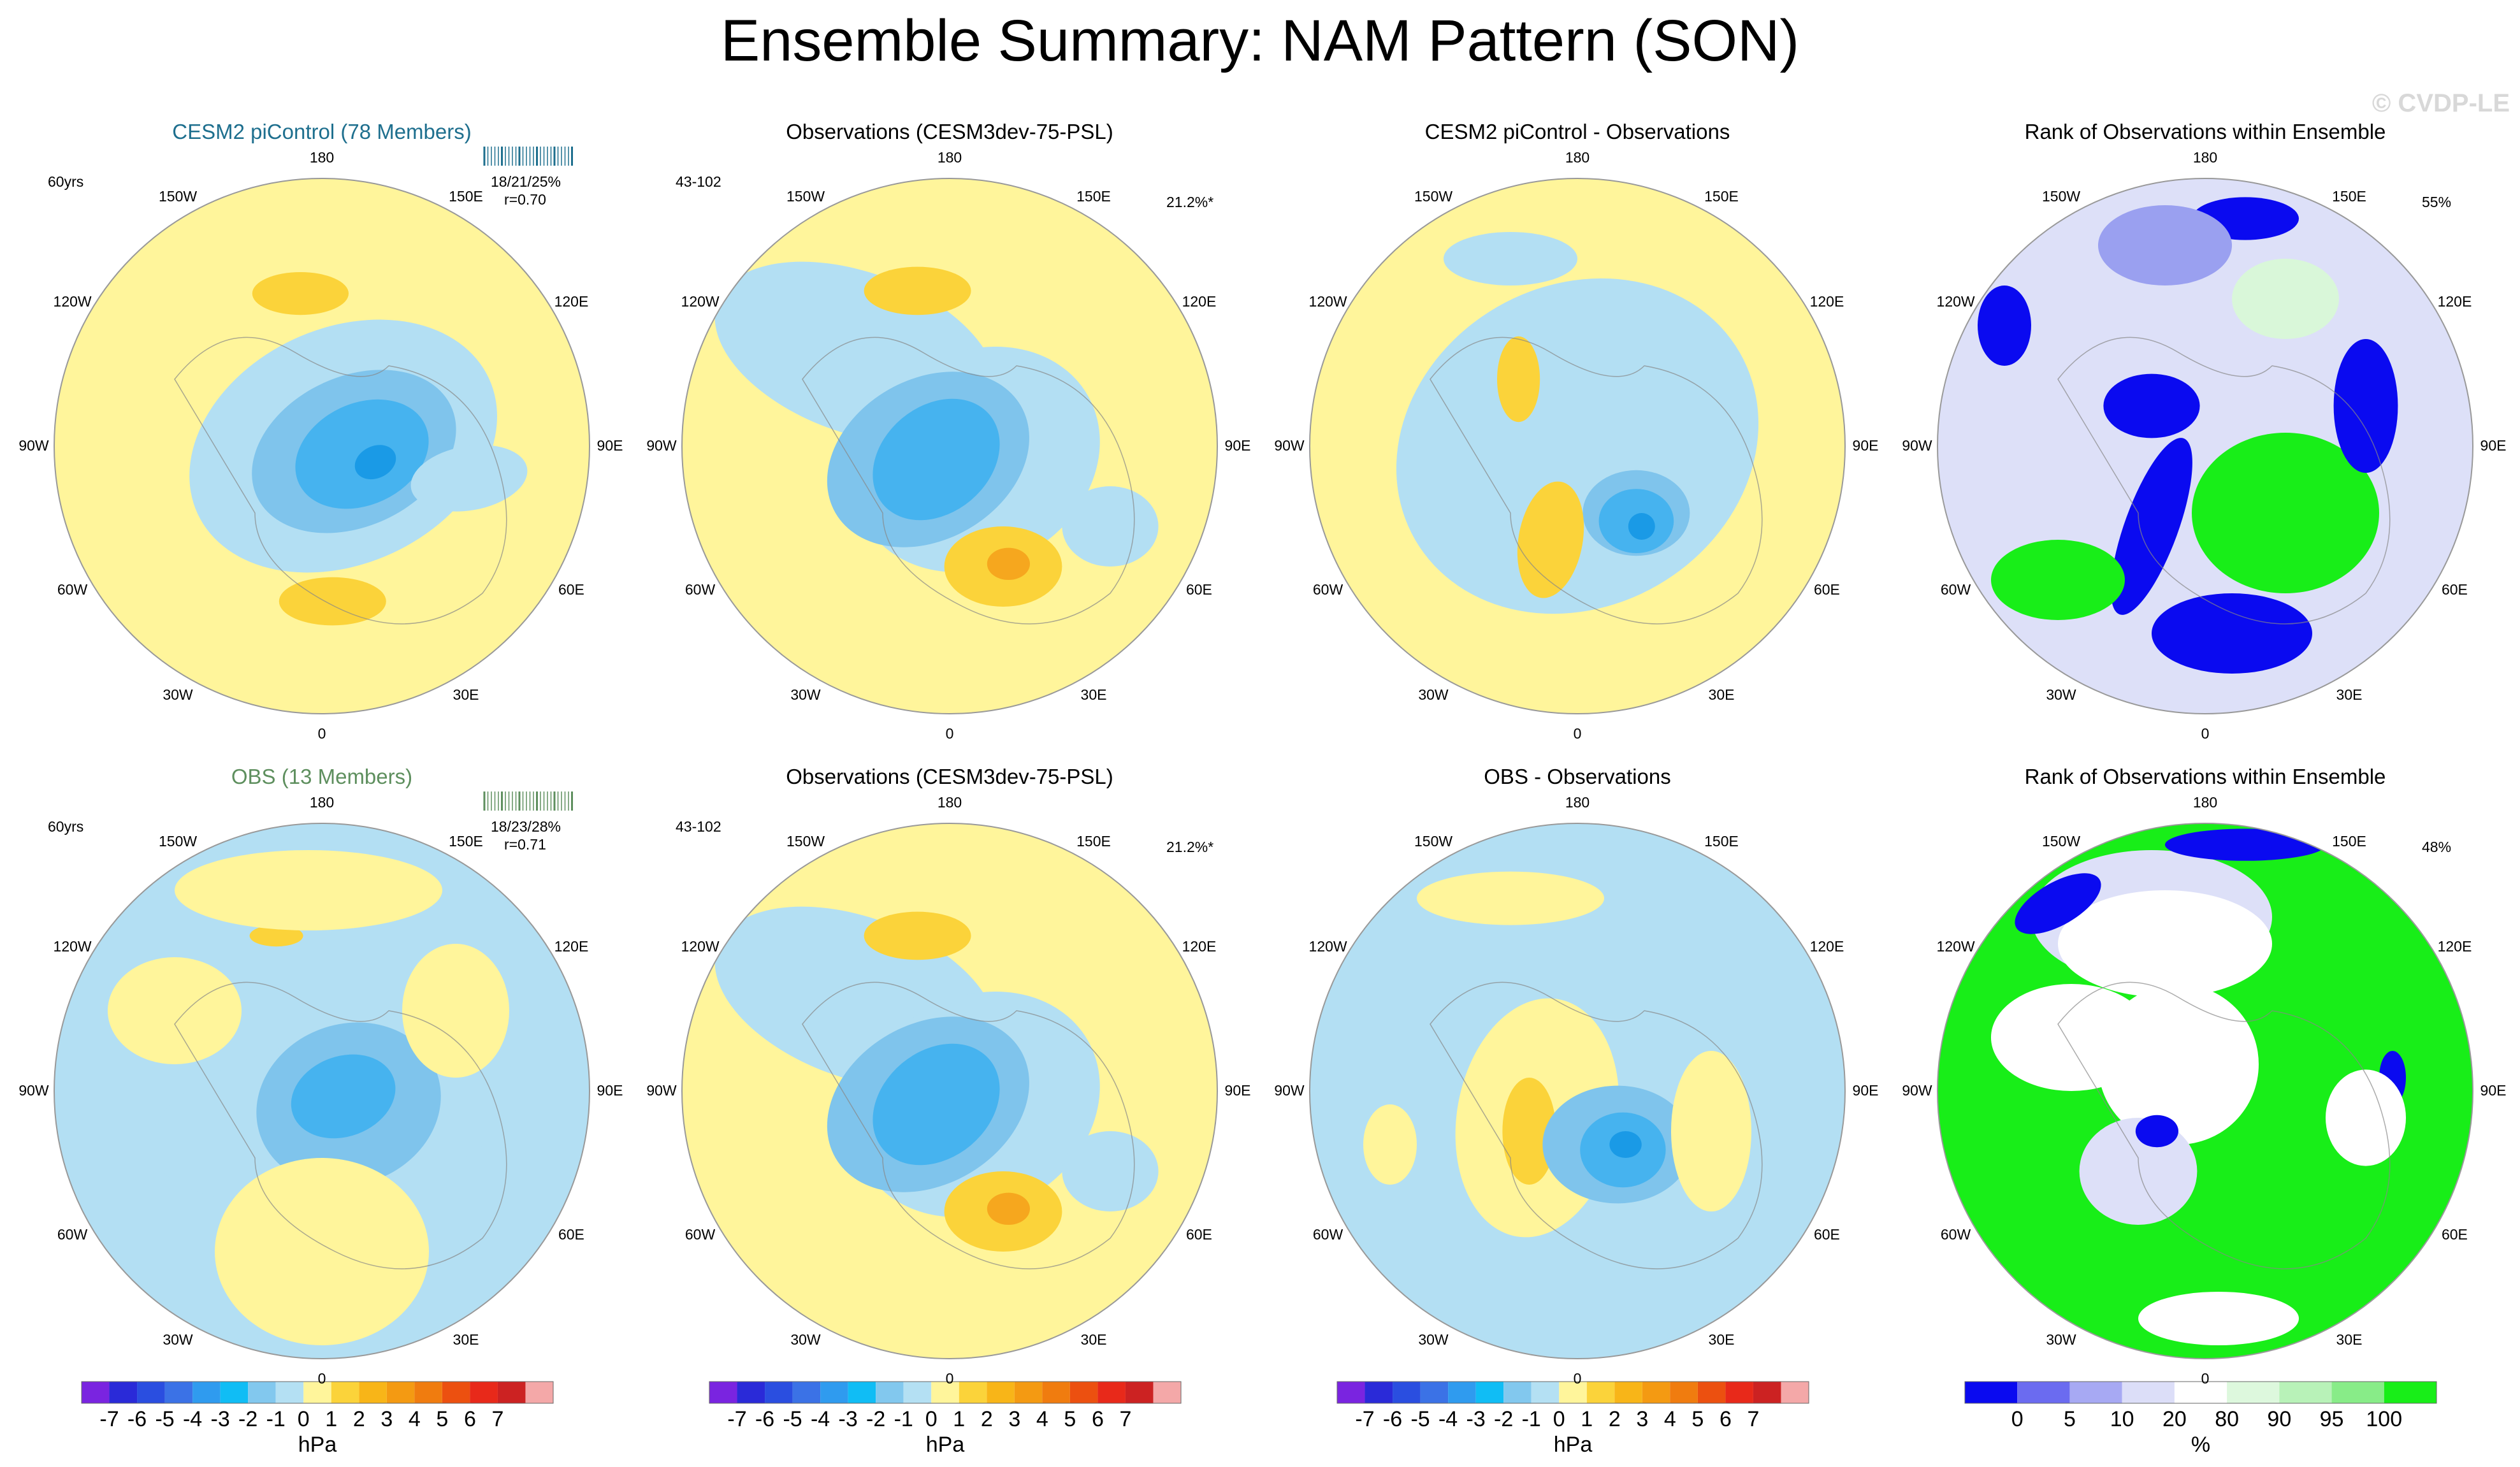  What do you see at coordinates (820, 1419) in the screenshot?
I see `colorbar-tick-label: -4` at bounding box center [820, 1419].